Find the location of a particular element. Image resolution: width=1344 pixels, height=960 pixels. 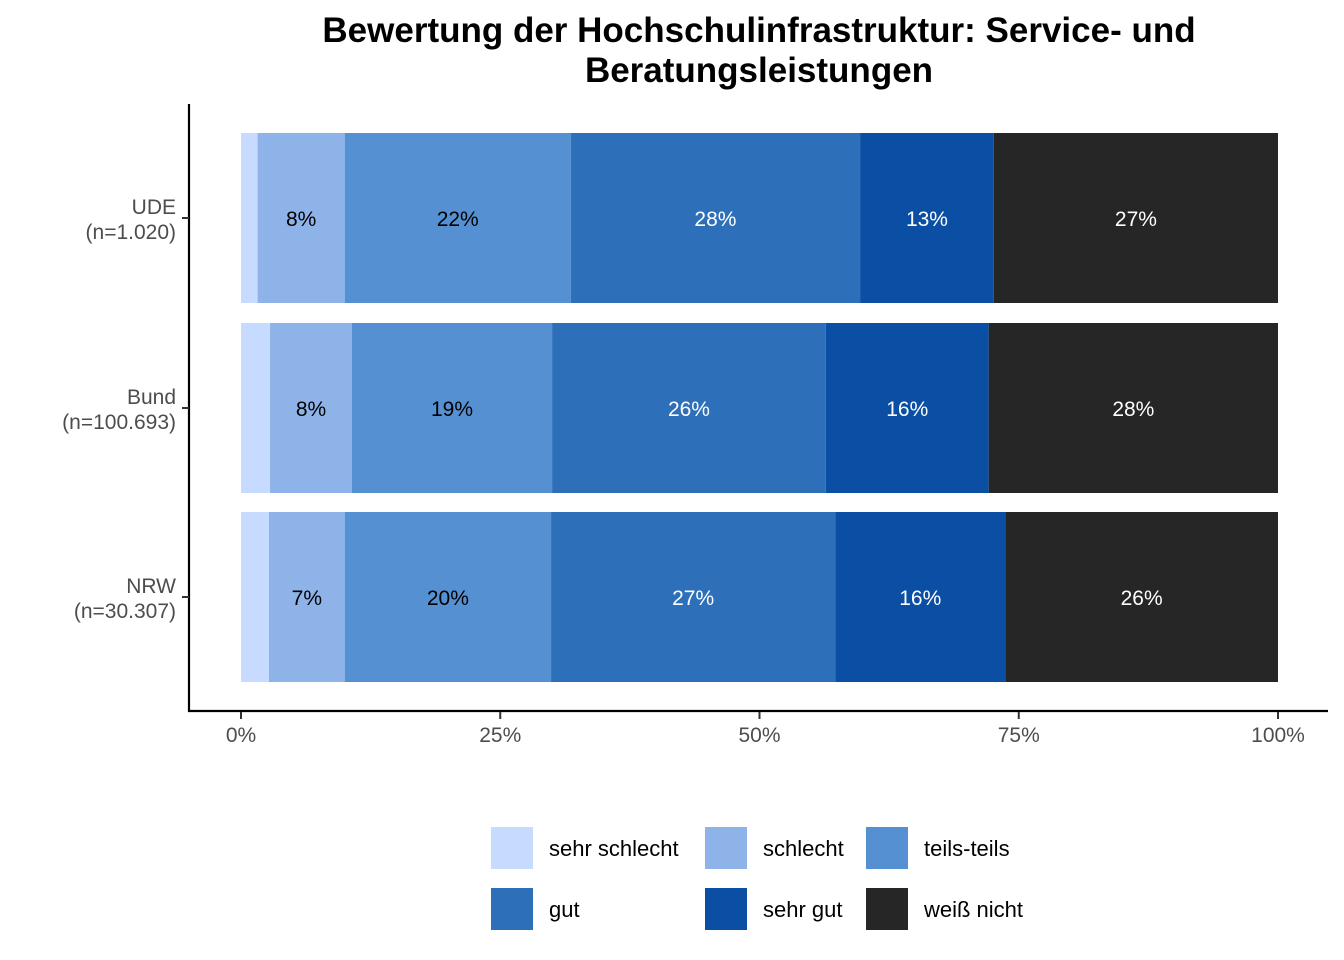

y-label-n-nrw: (n=30.307) is located at coordinates (125, 611).